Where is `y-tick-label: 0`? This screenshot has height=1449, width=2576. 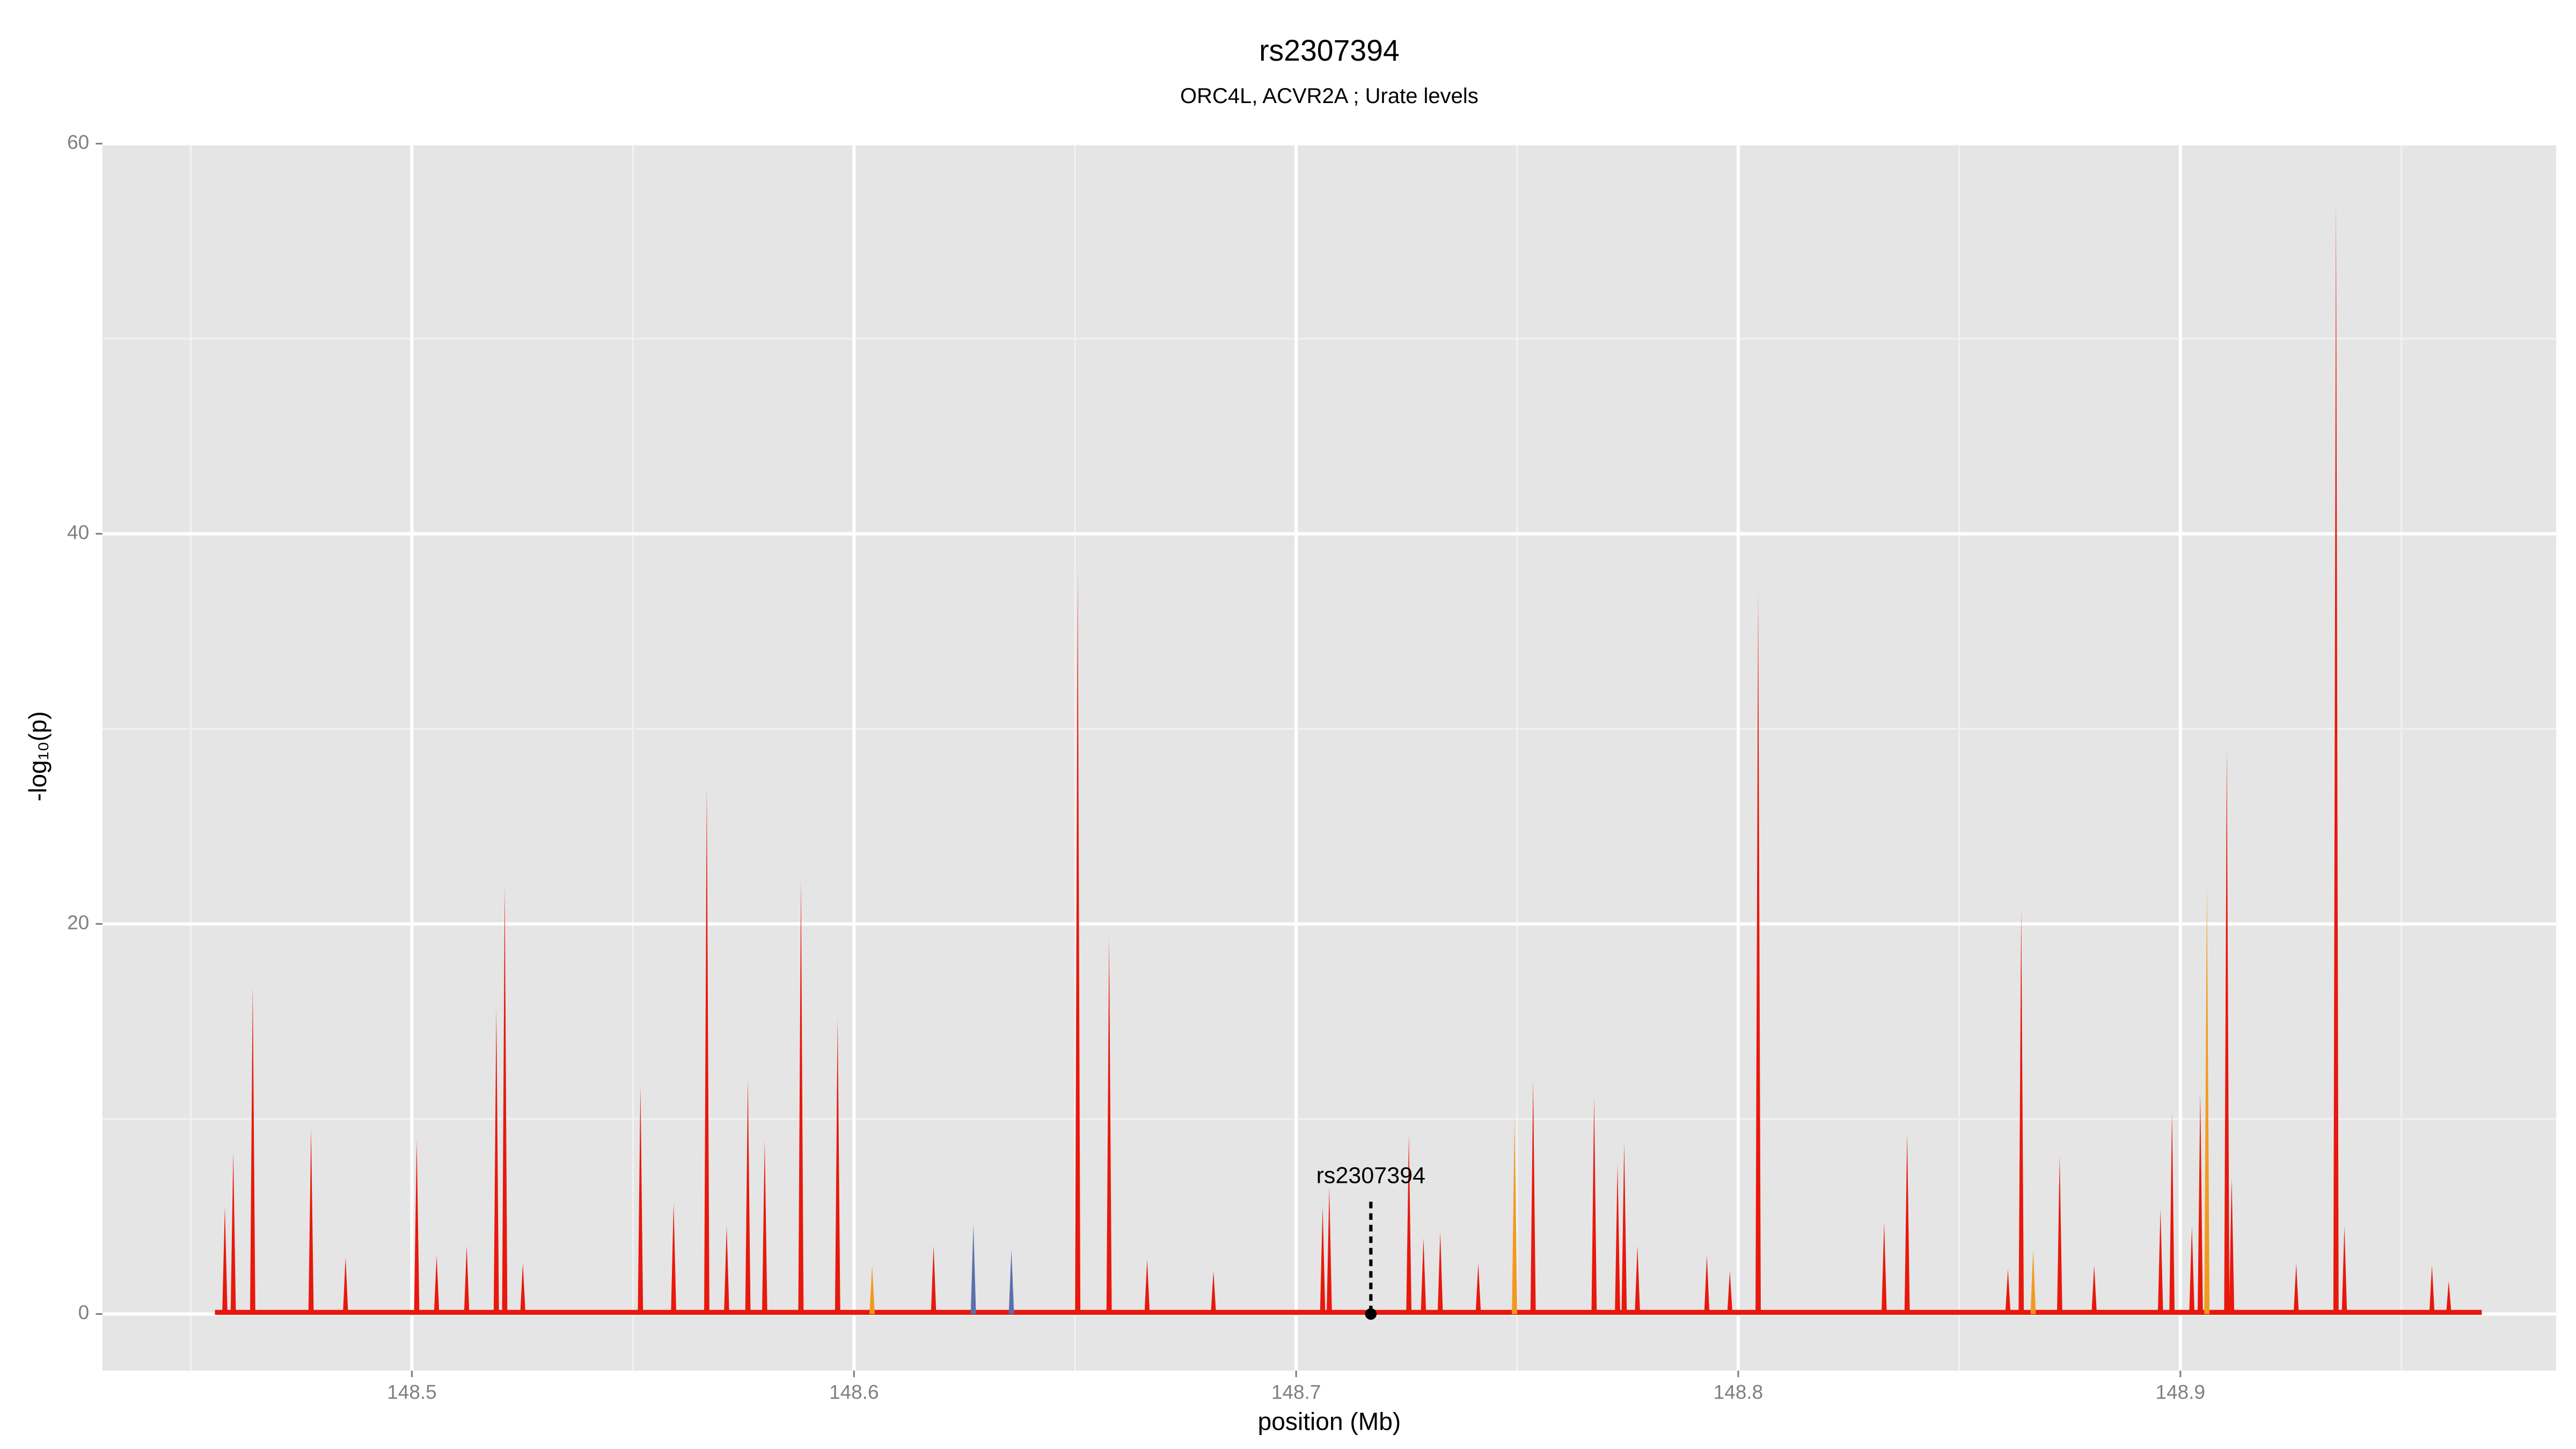 y-tick-label: 0 is located at coordinates (84, 1312).